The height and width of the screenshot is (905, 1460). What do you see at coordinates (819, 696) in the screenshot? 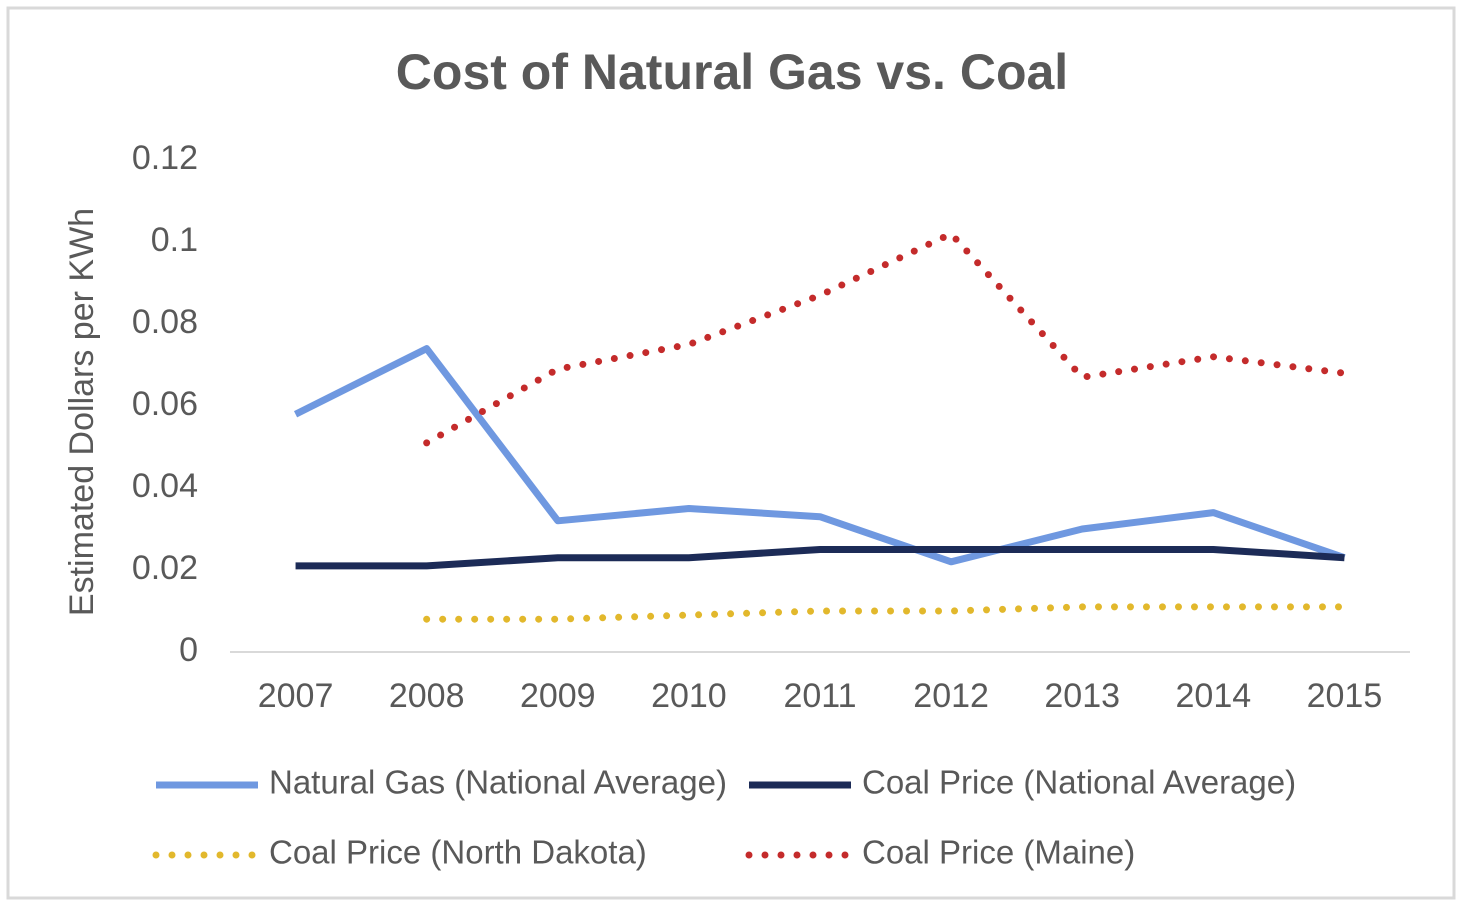
I see `x-tick-label: 2011` at bounding box center [819, 696].